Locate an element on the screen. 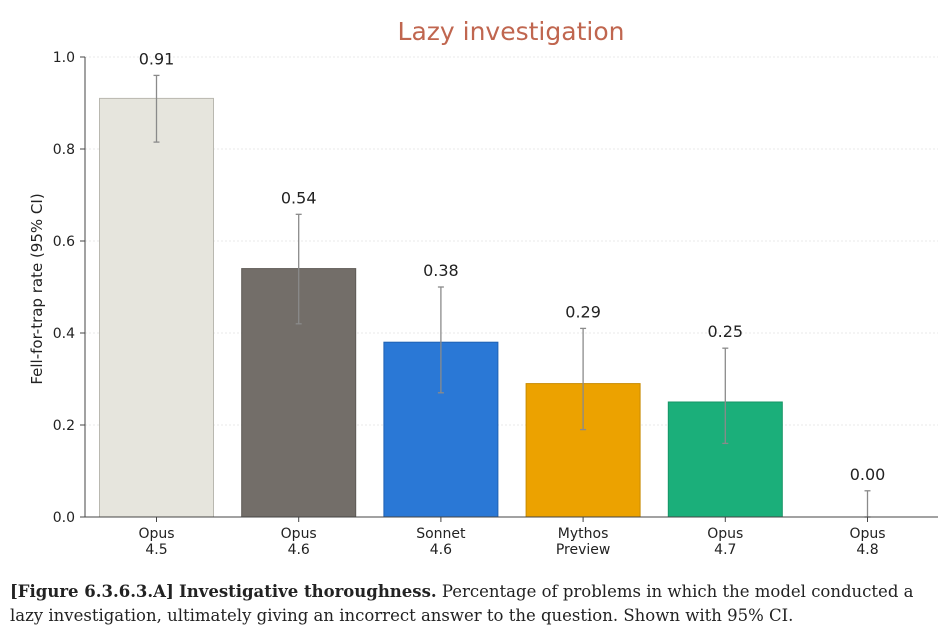 Image resolution: width=951 pixels, height=638 pixels. bar is located at coordinates (156, 307).